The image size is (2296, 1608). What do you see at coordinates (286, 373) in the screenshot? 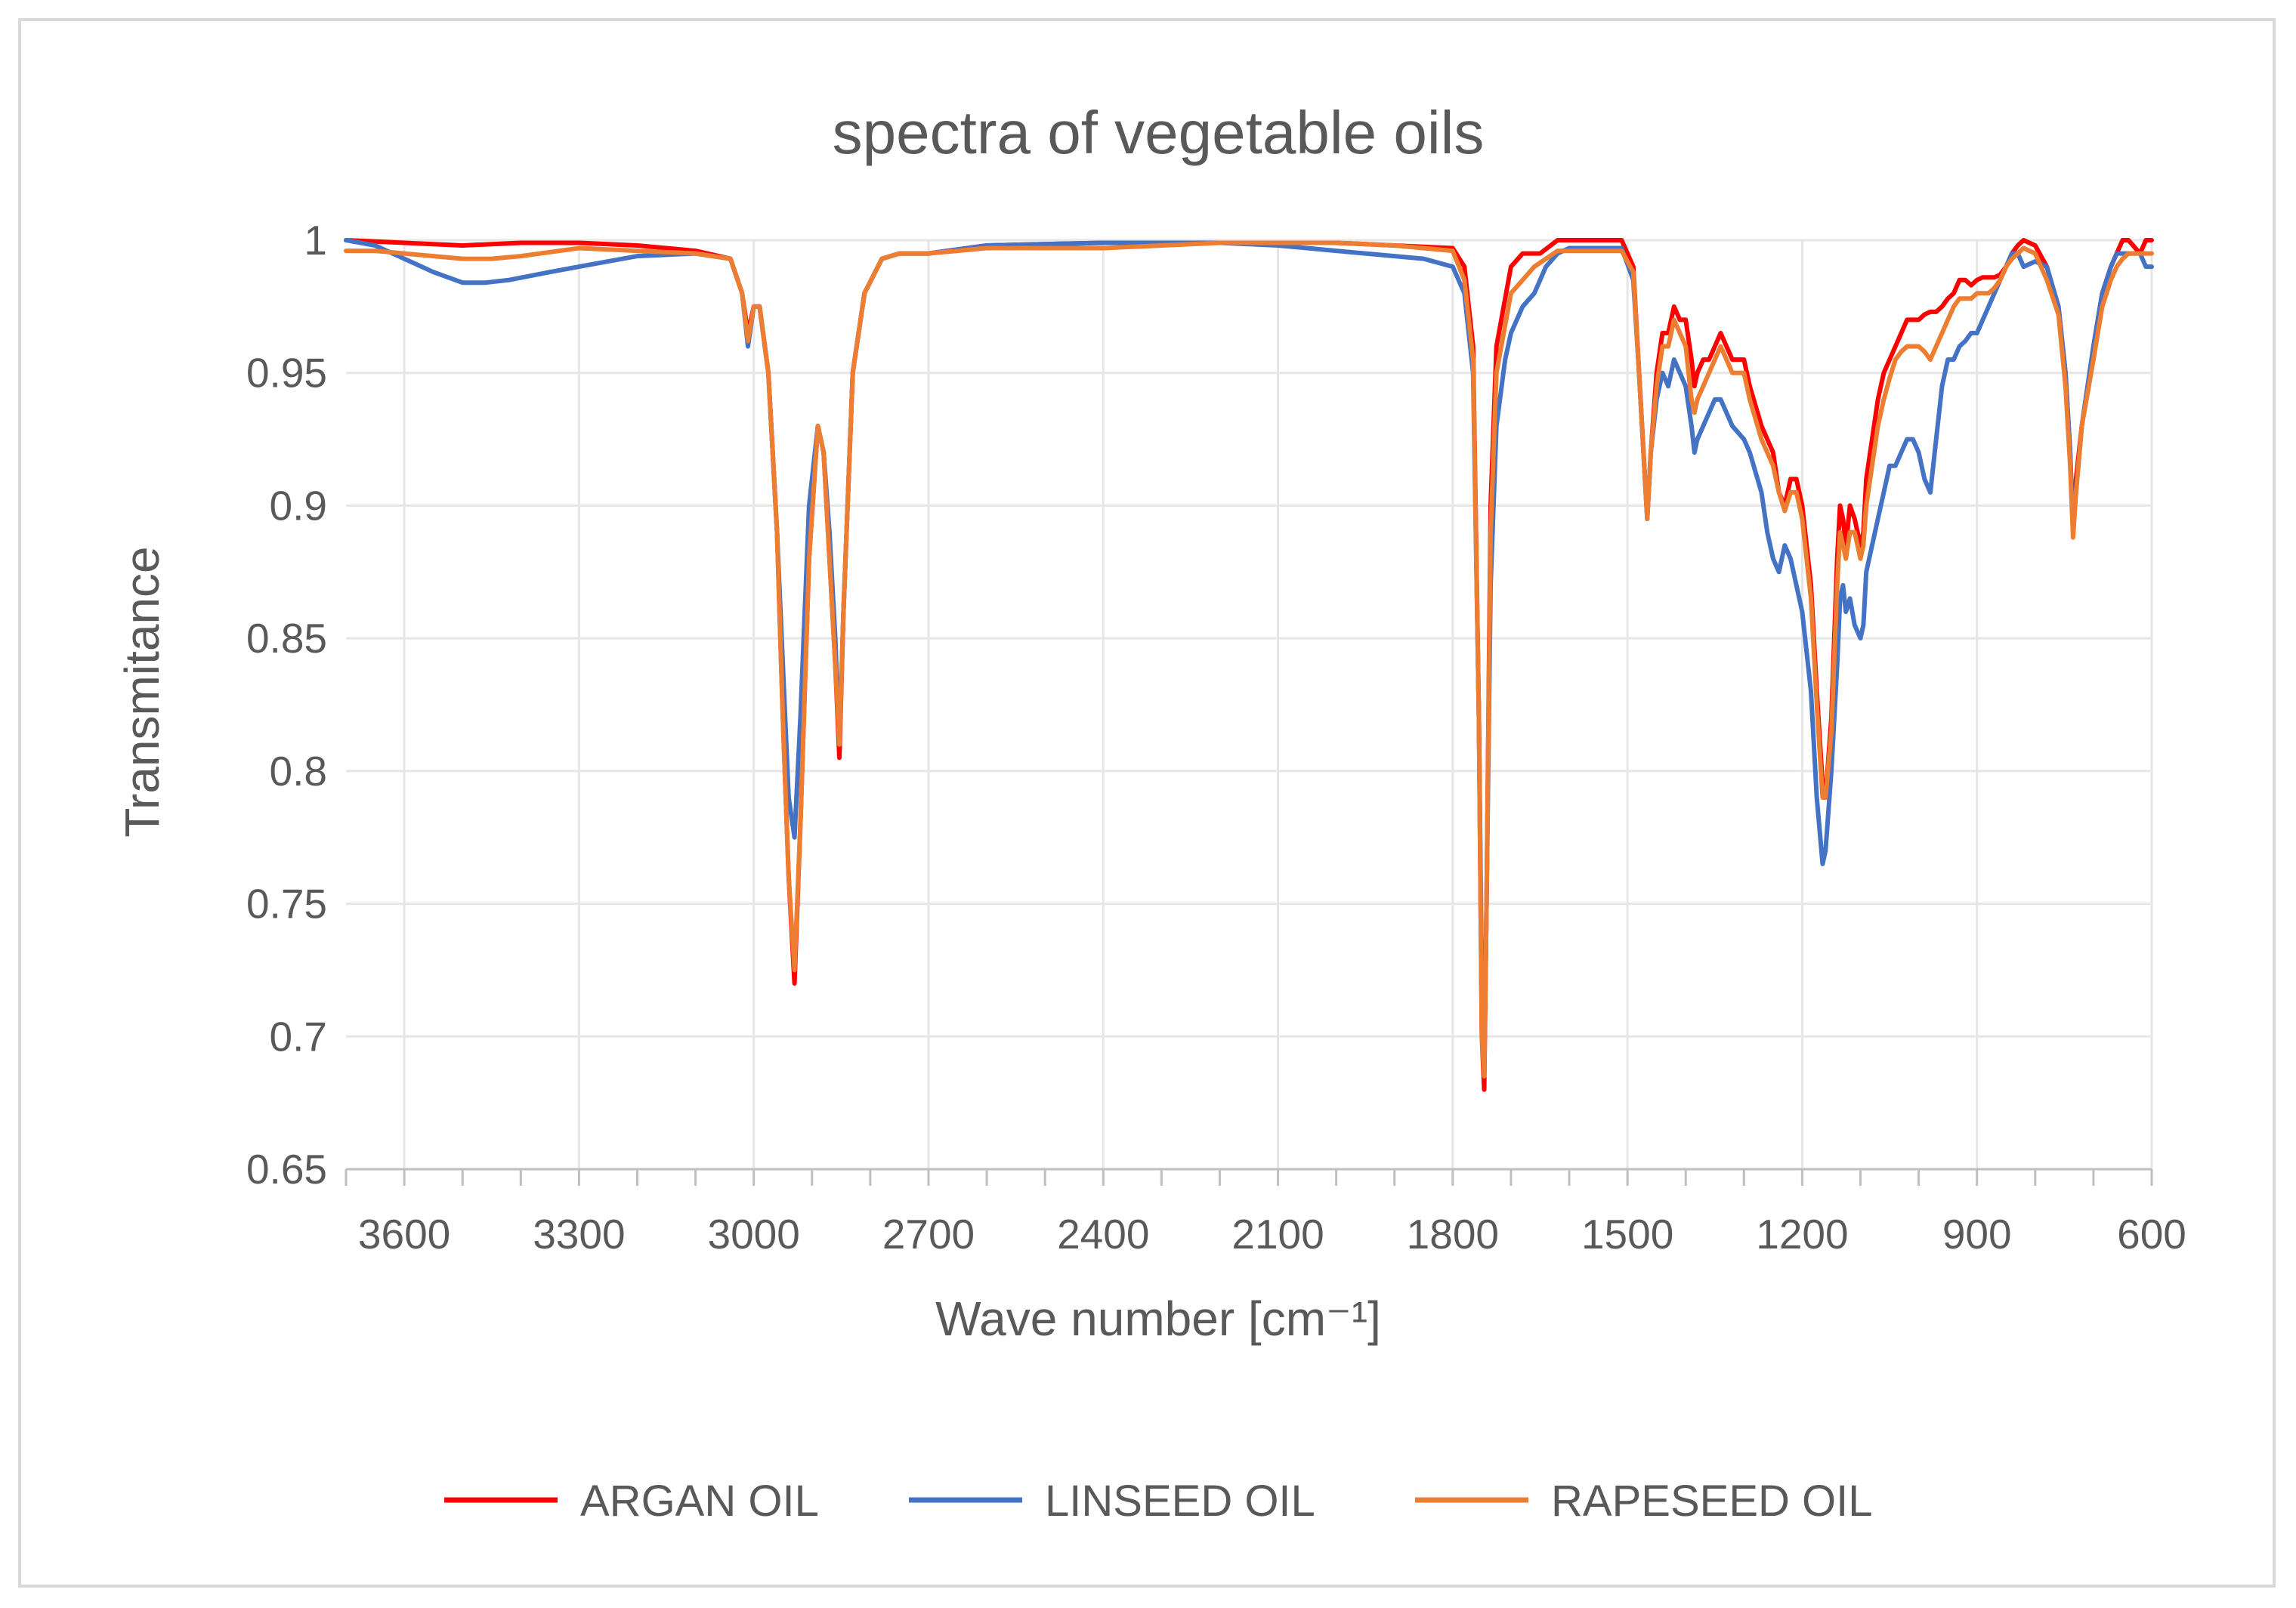
I see `y-tick-label: 0.95` at bounding box center [286, 373].